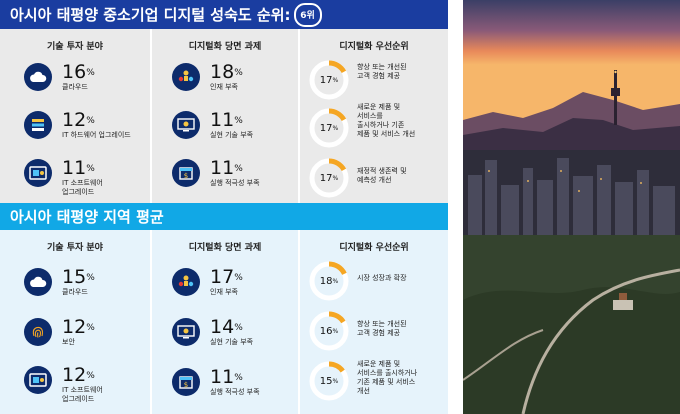 The width and height of the screenshot is (680, 414). Describe the element at coordinates (382, 278) in the screenshot. I see `priority-label: 시장 성장과 확장` at that location.